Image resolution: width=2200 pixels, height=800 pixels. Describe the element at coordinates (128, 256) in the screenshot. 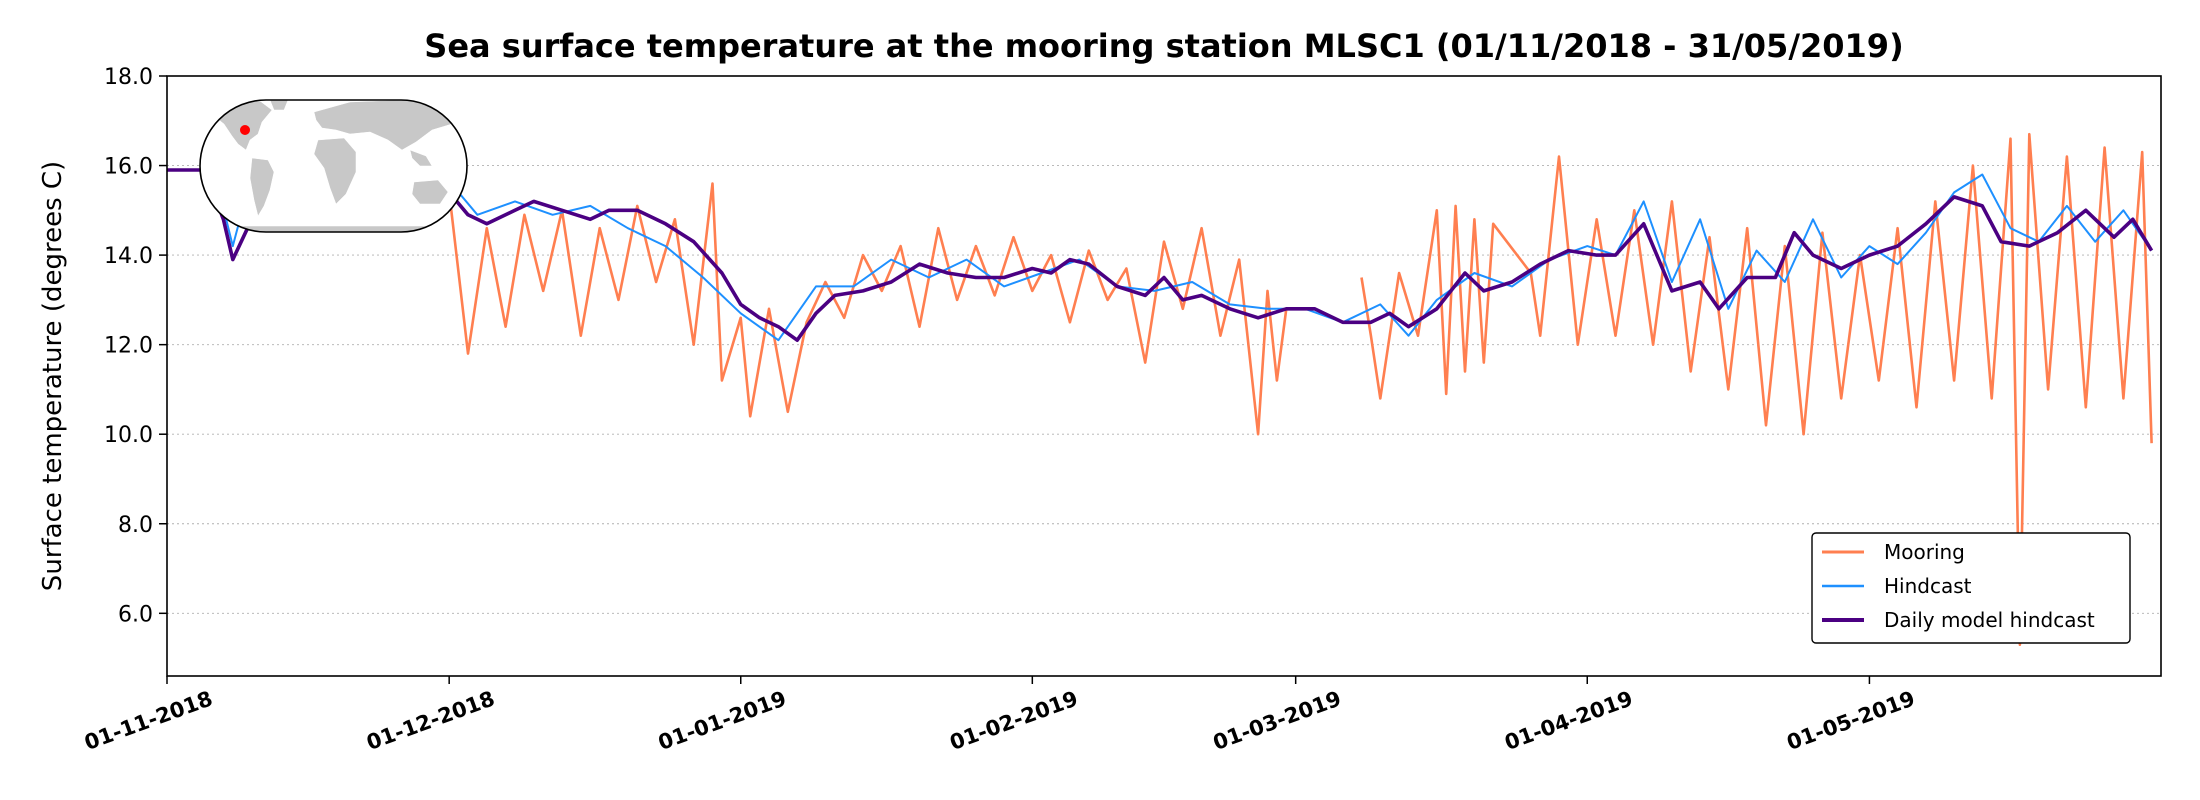

I see `y-tick-label: 14.0` at that location.